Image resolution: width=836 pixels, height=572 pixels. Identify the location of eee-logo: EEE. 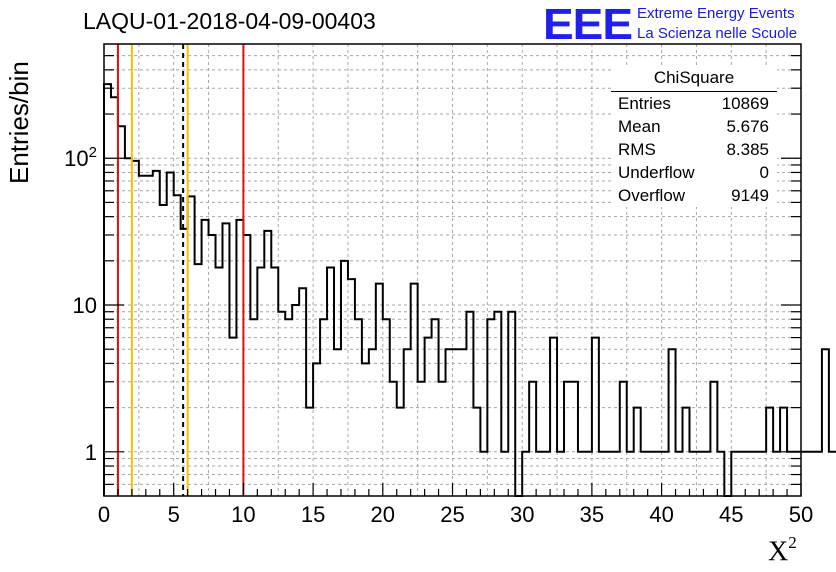
(588, 24).